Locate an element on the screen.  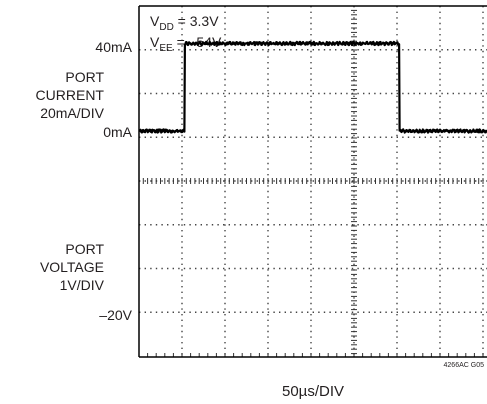
voltage-level-minus20v: –20V is located at coordinates (115, 315).